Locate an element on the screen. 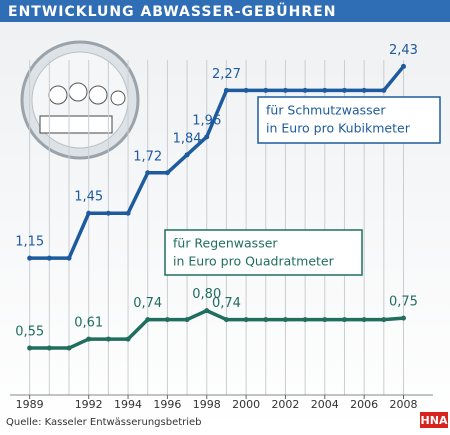  x-tick-label: 2008 is located at coordinates (403, 404).